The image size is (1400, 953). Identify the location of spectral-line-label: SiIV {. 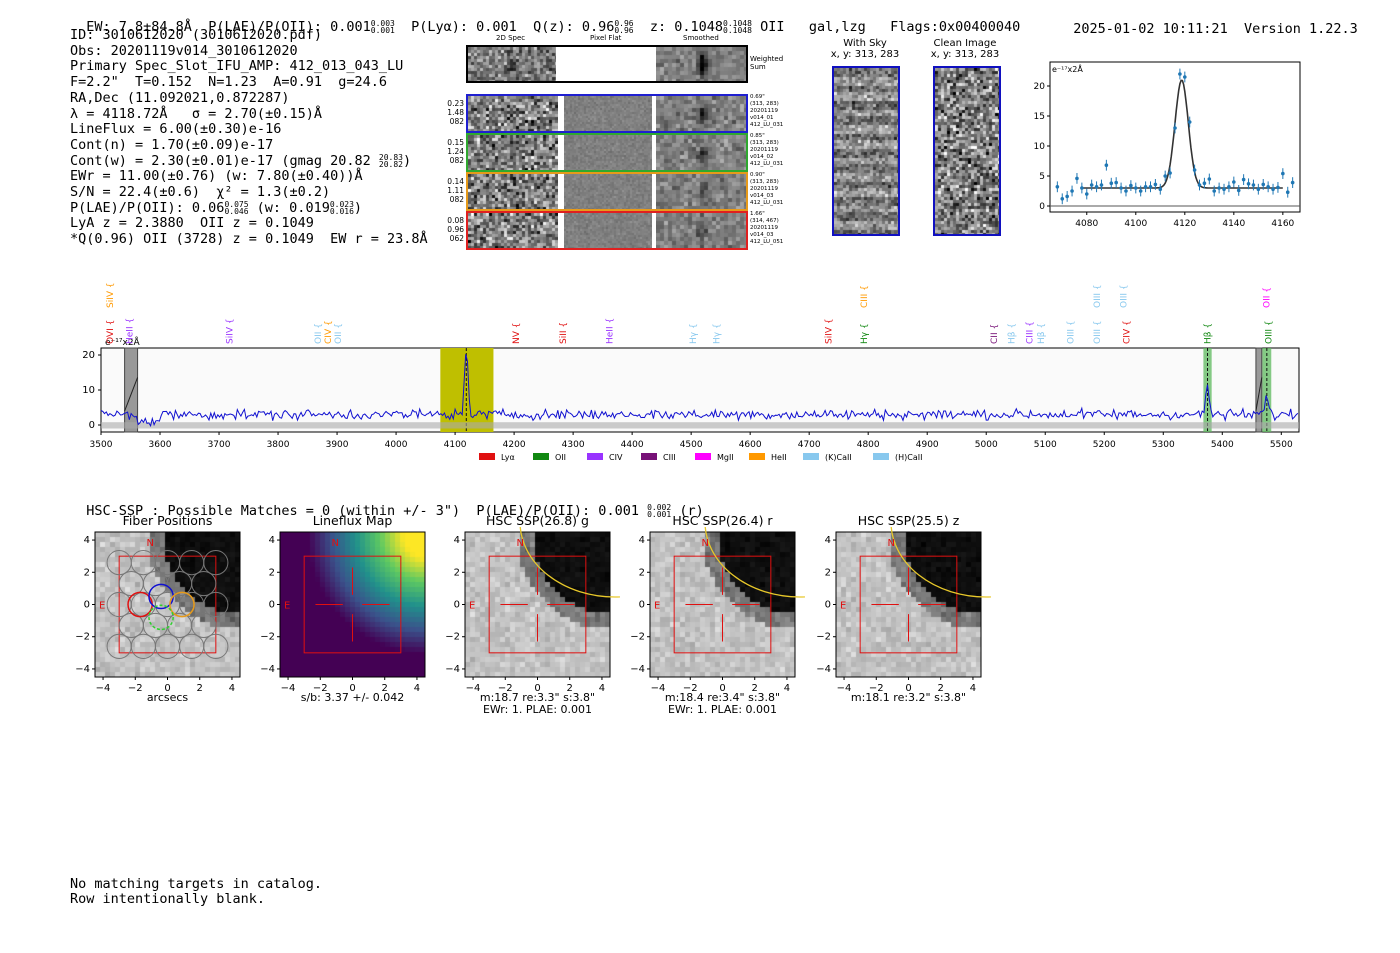
(231, 331).